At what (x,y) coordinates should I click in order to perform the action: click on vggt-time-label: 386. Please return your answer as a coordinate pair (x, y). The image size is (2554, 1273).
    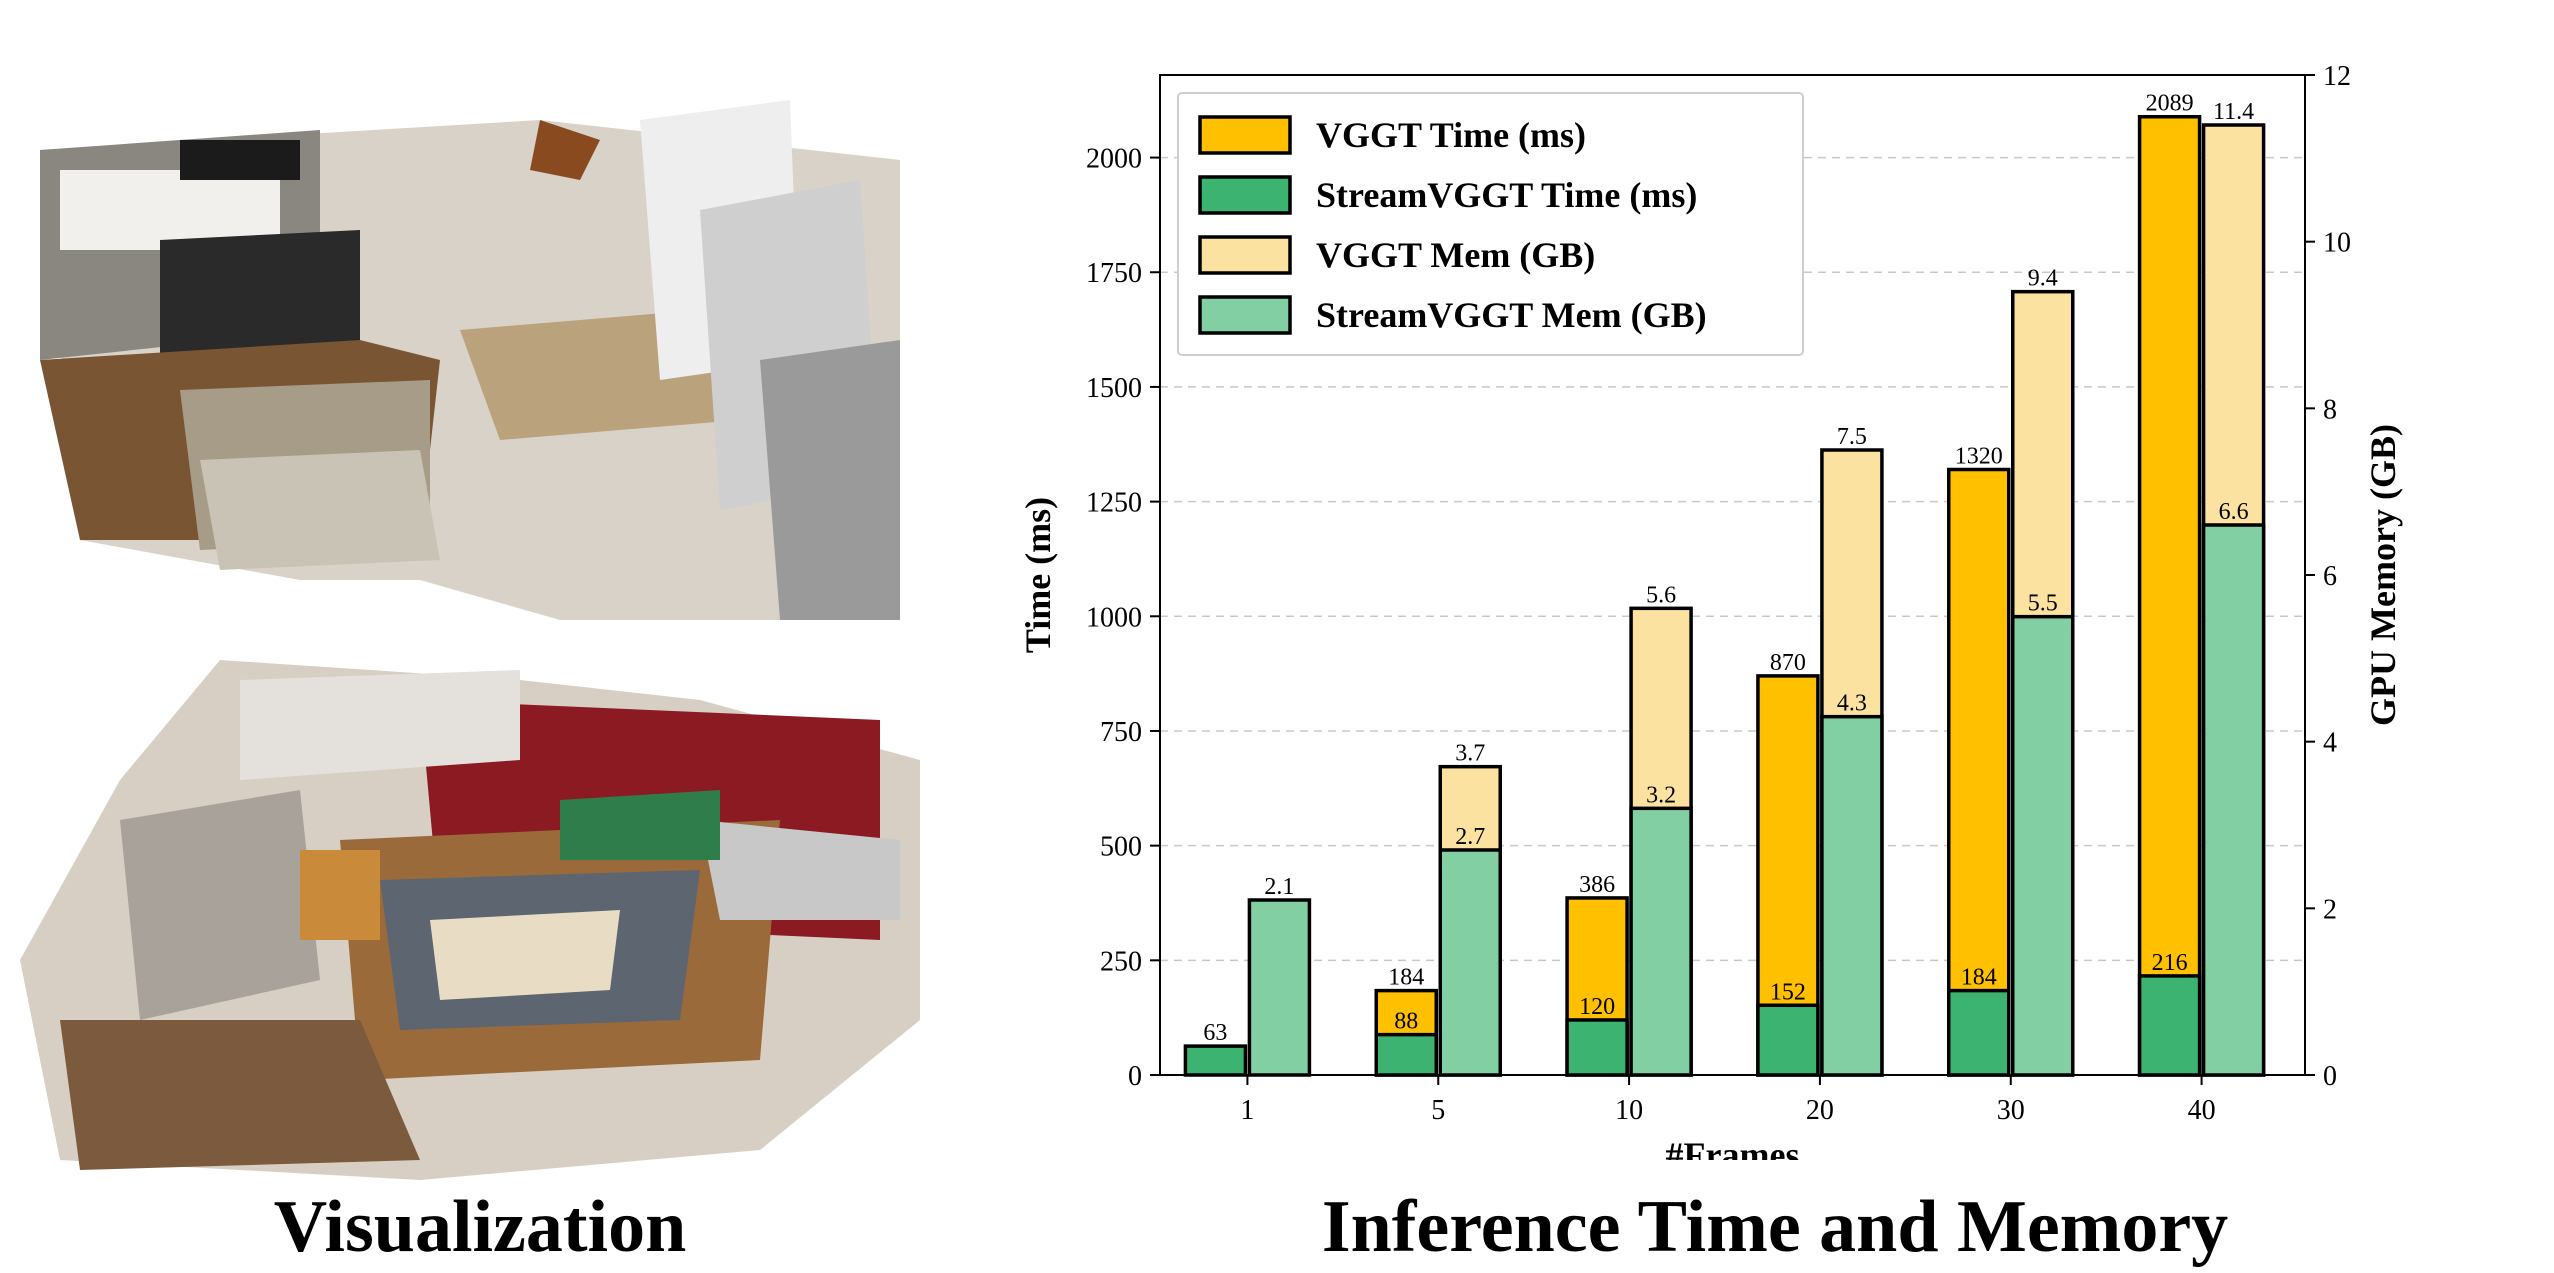
    Looking at the image, I should click on (1597, 885).